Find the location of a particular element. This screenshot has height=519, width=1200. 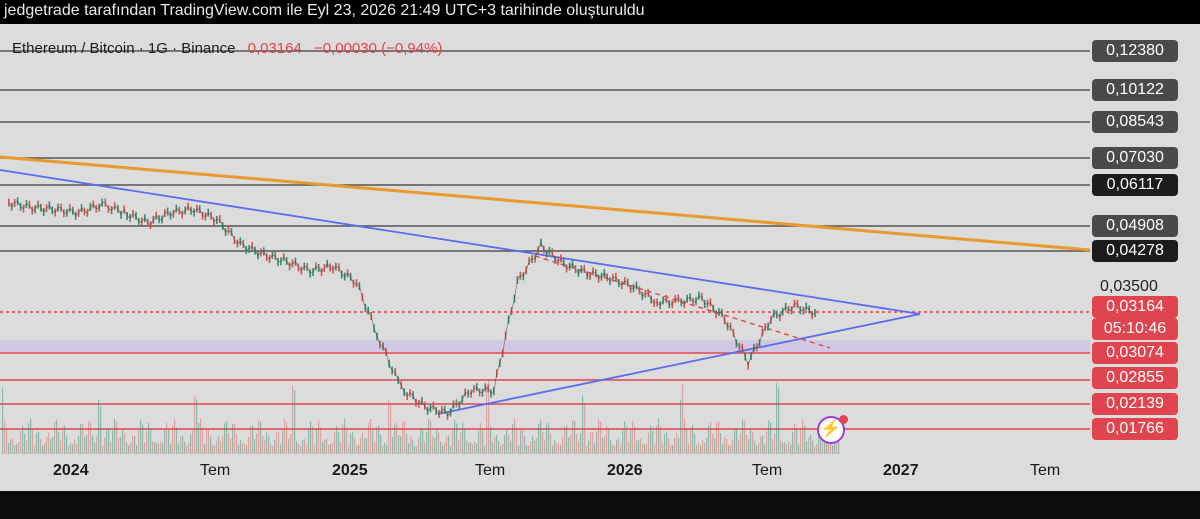

level-badge-4: 0,06117 is located at coordinates (1135, 185).